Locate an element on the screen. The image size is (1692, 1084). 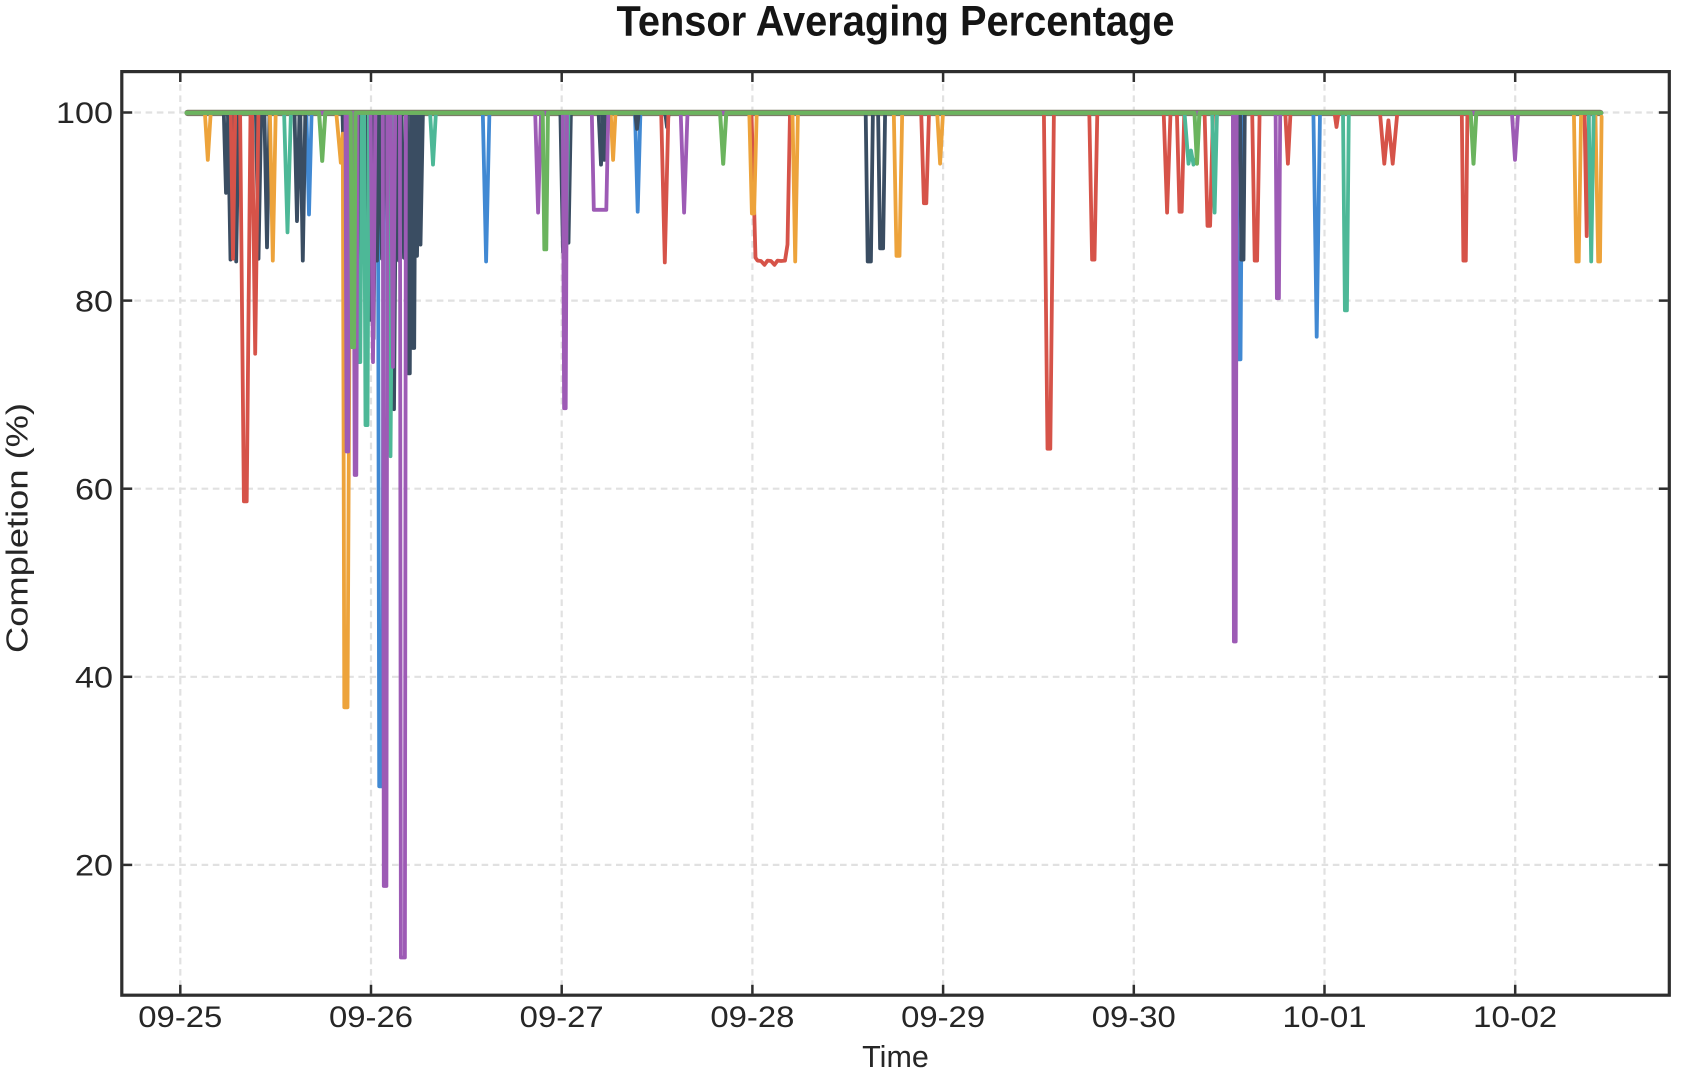
svg-text: 40 is located at coordinates (94, 678).